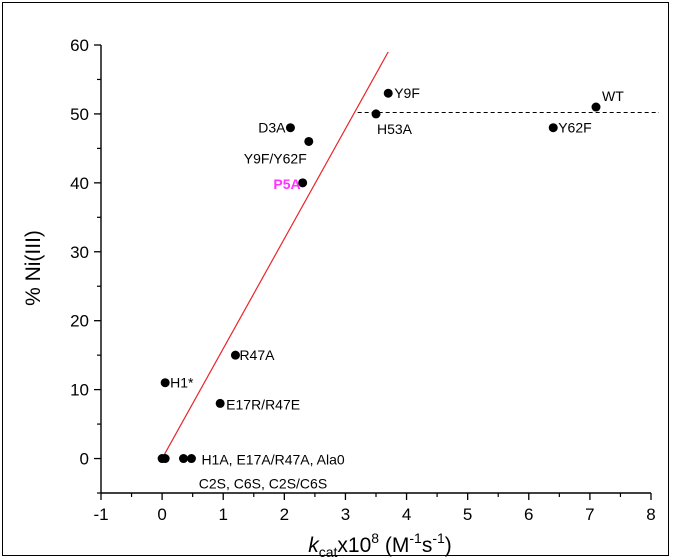 This screenshot has width=674, height=560. I want to click on point-label: WT, so click(613, 96).